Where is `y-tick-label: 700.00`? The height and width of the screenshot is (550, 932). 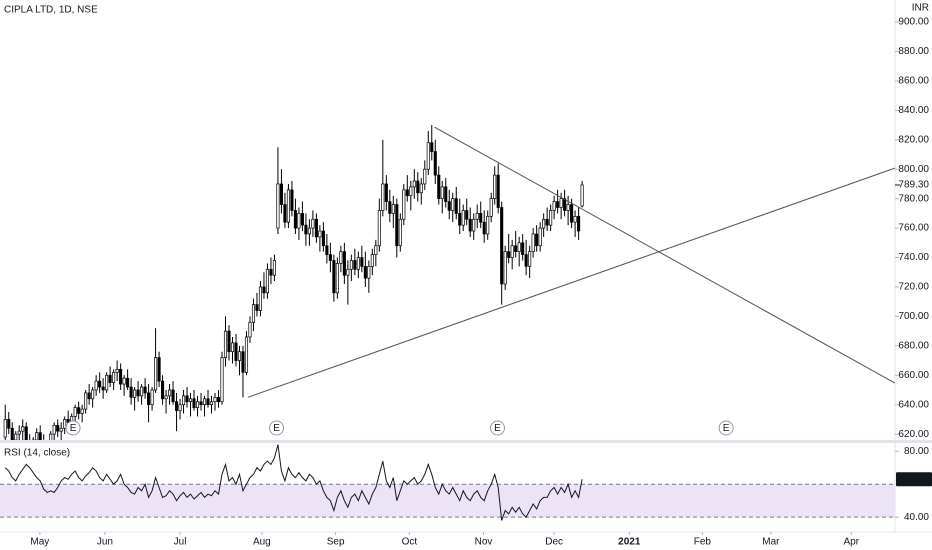 y-tick-label: 700.00 is located at coordinates (913, 316).